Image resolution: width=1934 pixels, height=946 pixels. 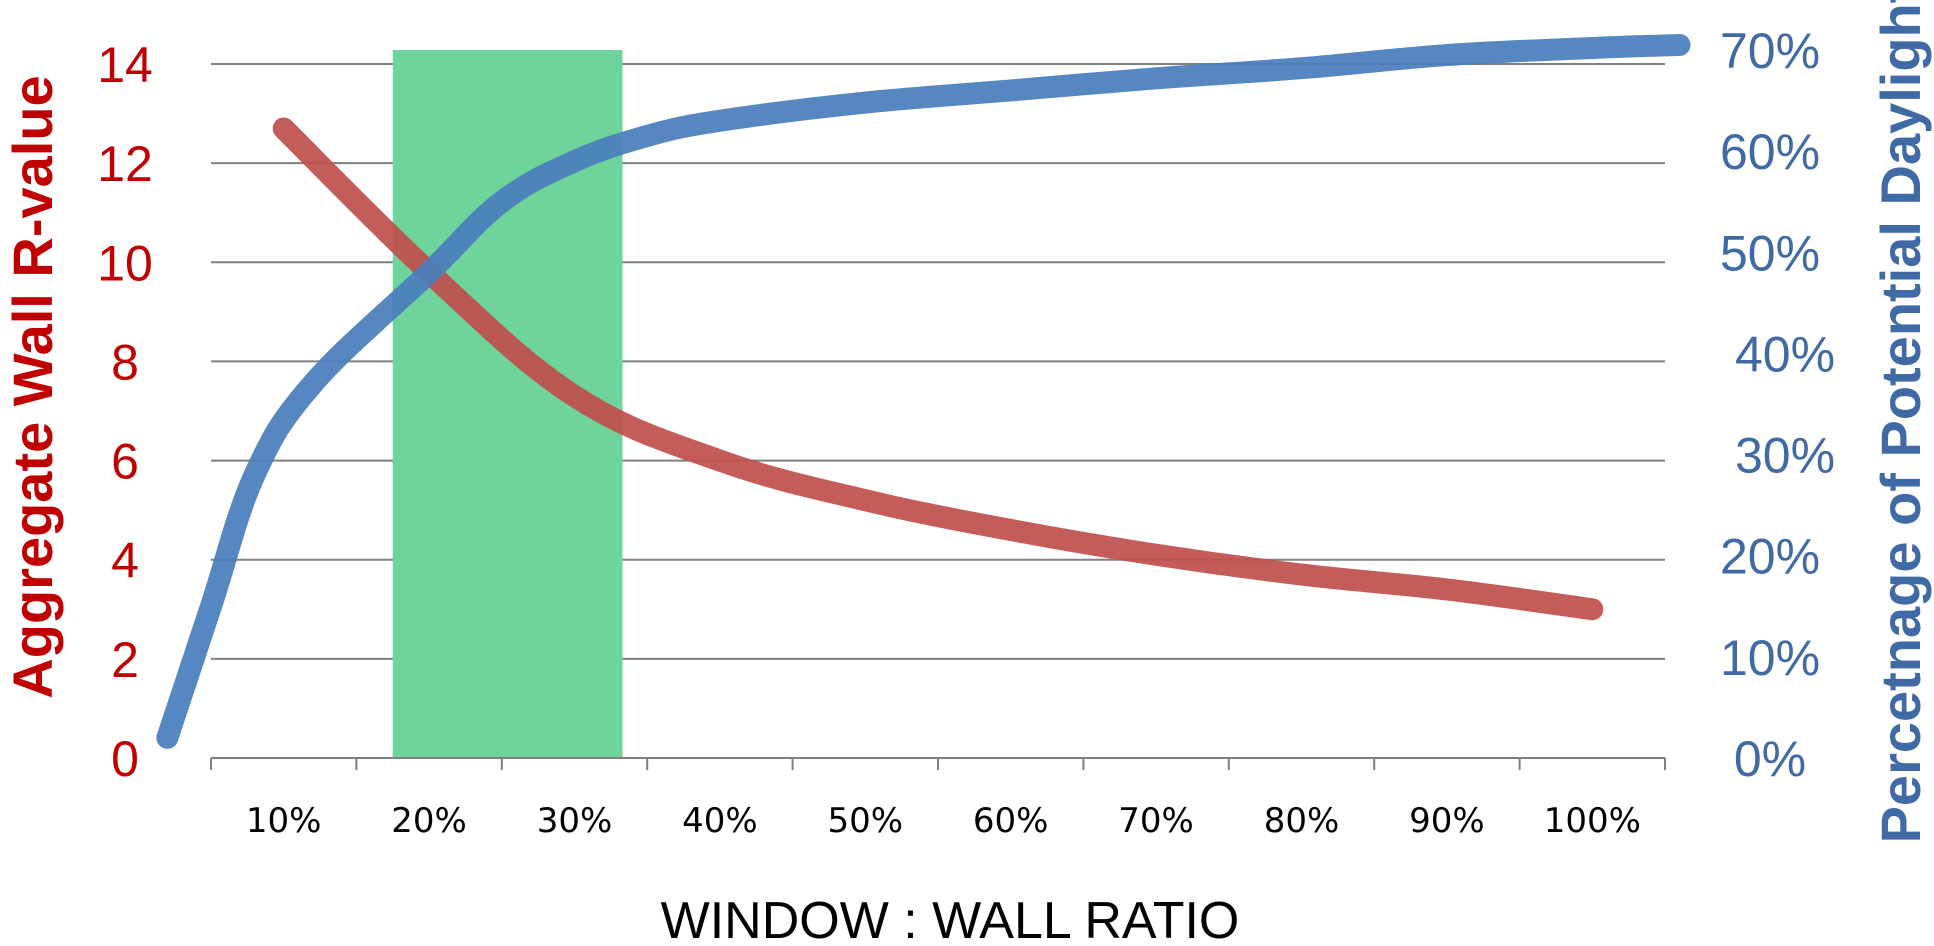 What do you see at coordinates (1900, 421) in the screenshot?
I see `right-axis-title: Percetnage of Potential Daylight` at bounding box center [1900, 421].